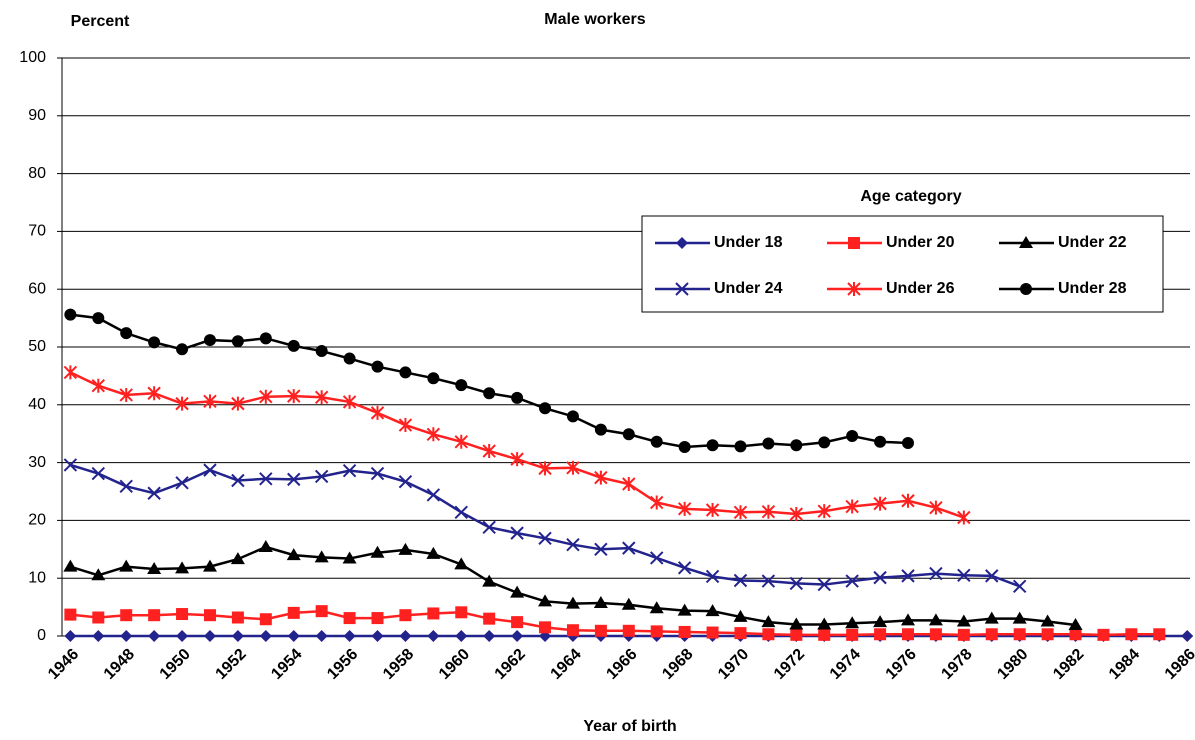  Describe the element at coordinates (621, 664) in the screenshot. I see `x-tick-label: 1966` at that location.